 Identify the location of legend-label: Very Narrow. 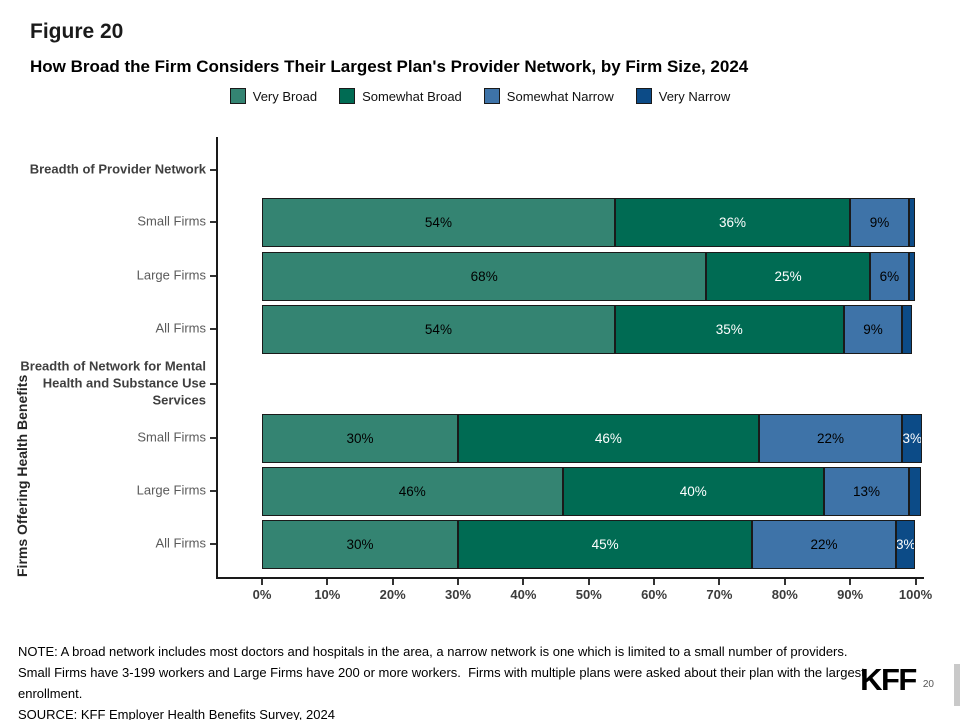
(694, 96).